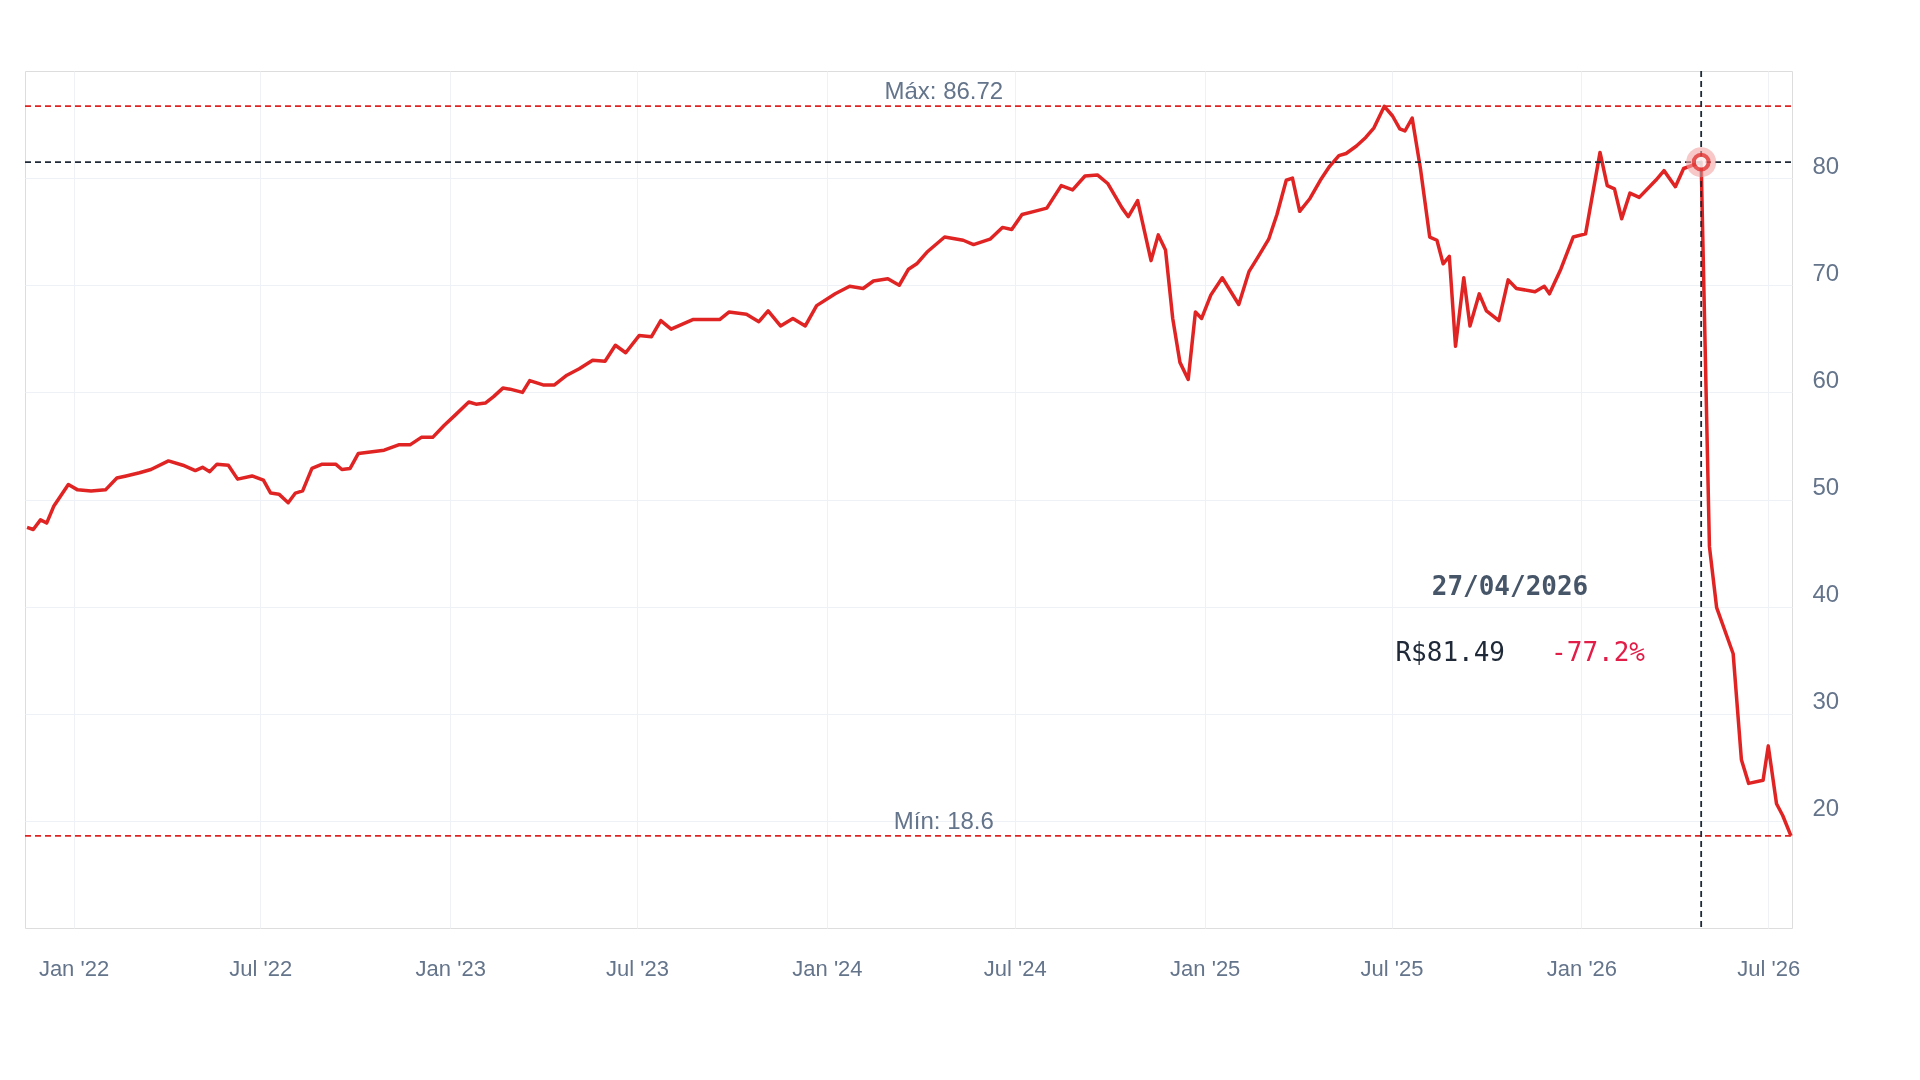 This screenshot has height=1080, width=1920. What do you see at coordinates (261, 968) in the screenshot?
I see `x-tick-label: Jul '22` at bounding box center [261, 968].